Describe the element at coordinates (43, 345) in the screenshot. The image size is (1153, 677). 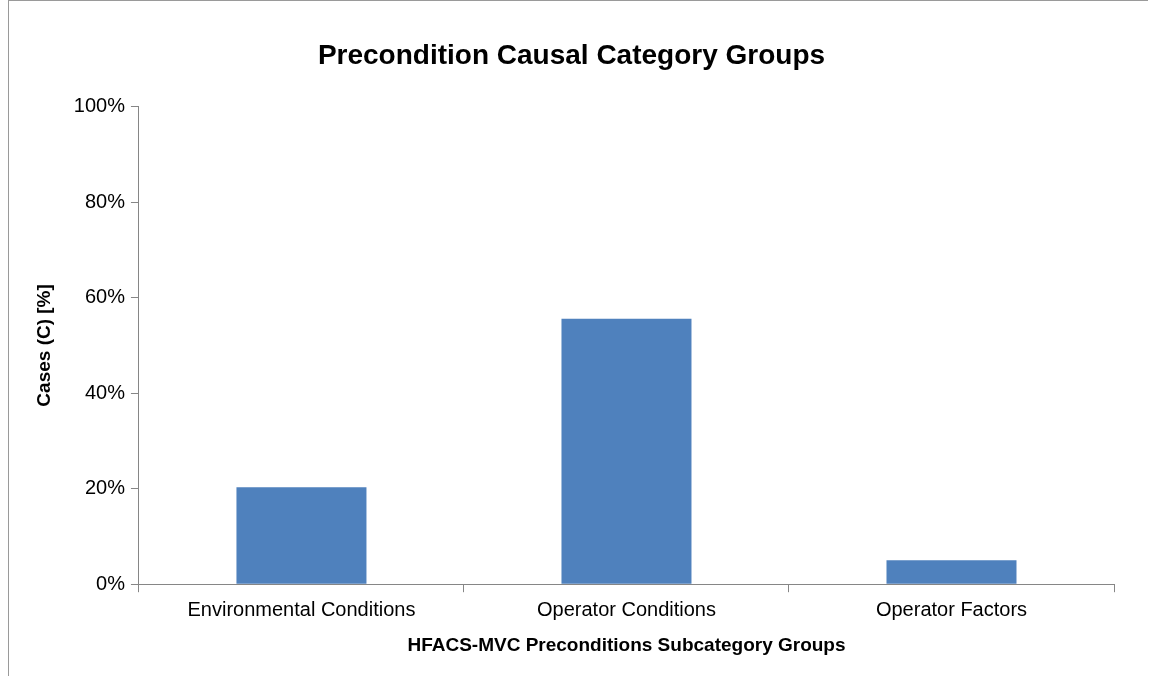
I see `y-axis-title: Cases (C) [%]` at that location.